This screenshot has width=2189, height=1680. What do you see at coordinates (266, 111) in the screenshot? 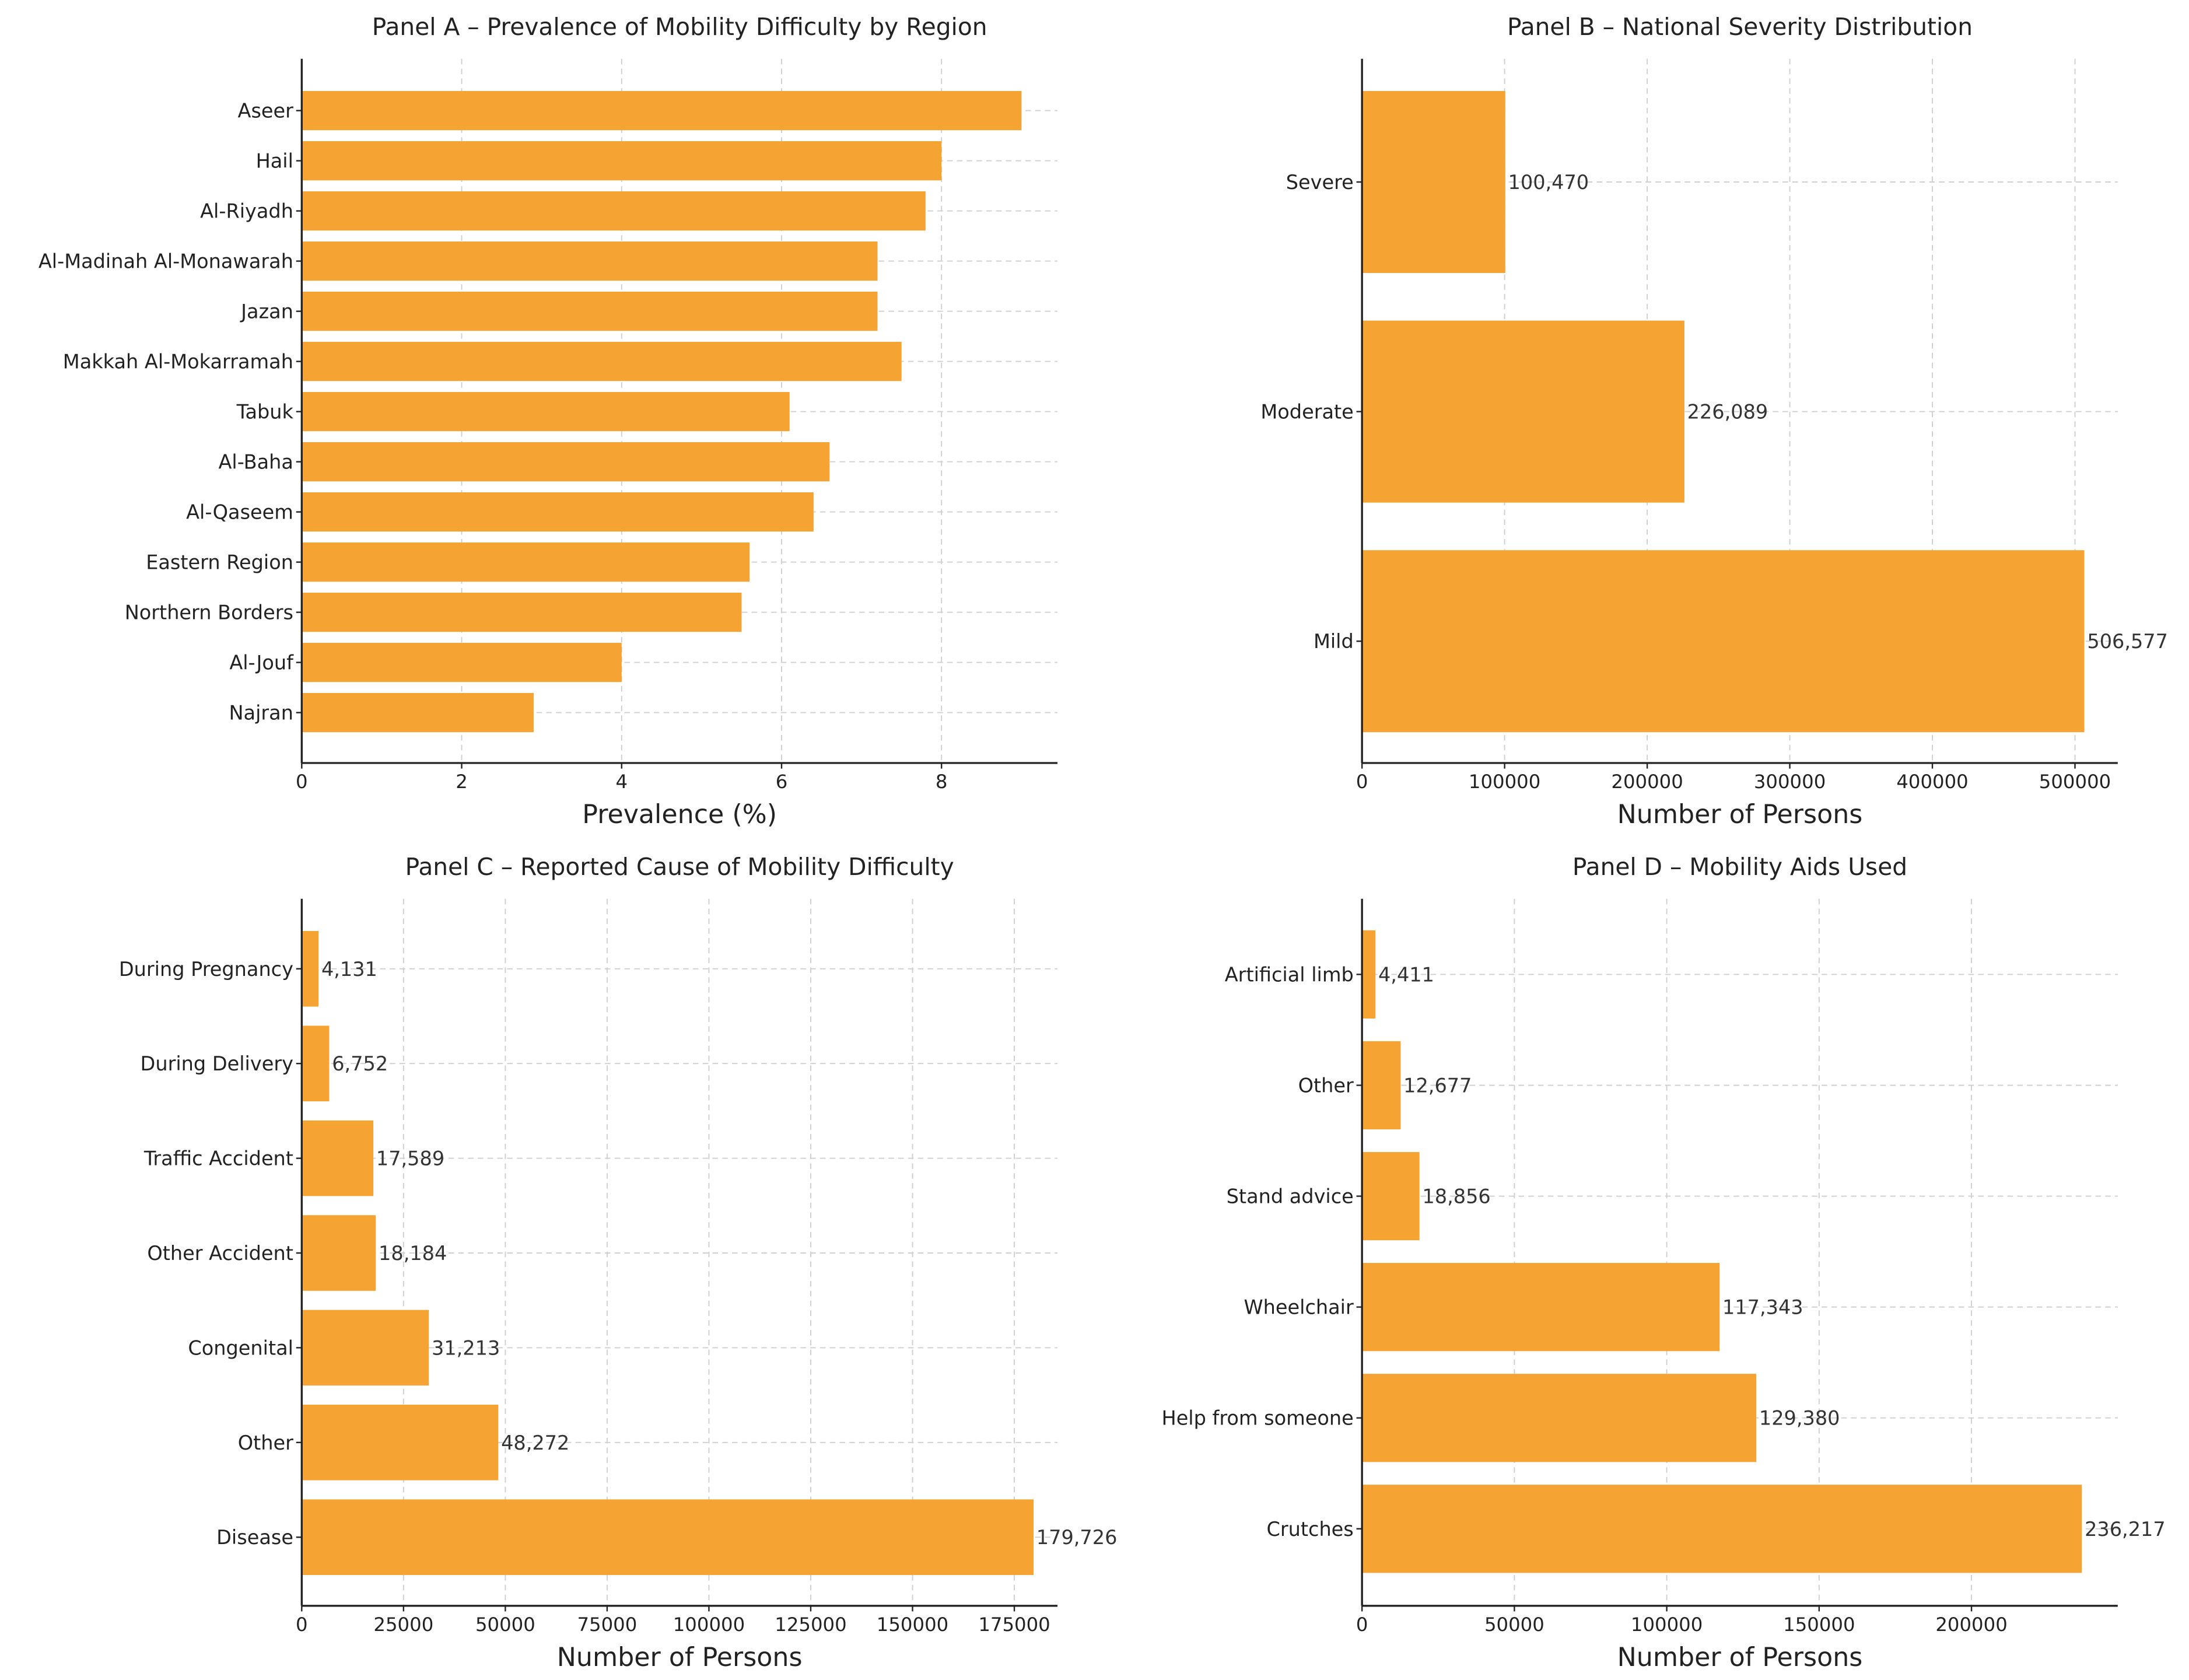
I see `category-label: Aseer` at bounding box center [266, 111].